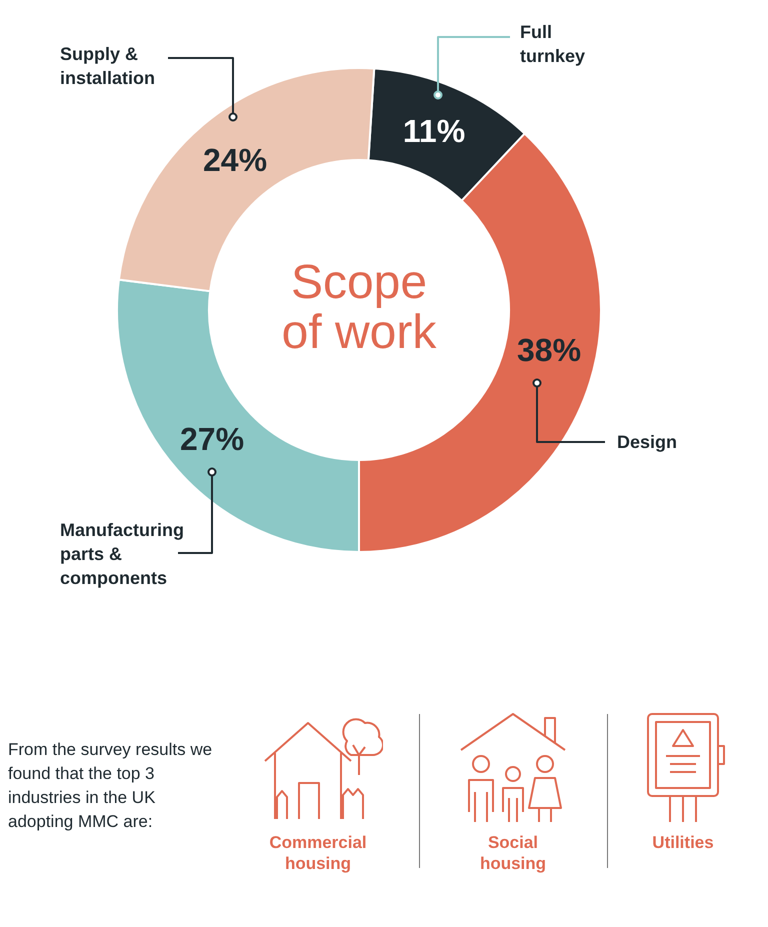  What do you see at coordinates (122, 554) in the screenshot?
I see `slice-label: Manufacturing parts & components` at bounding box center [122, 554].